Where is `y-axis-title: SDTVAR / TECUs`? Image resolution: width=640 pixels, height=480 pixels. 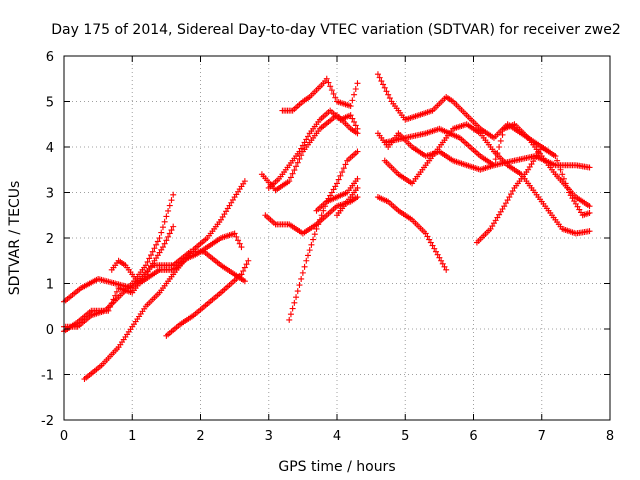
y-axis-title: SDTVAR / TECUs is located at coordinates (15, 238).